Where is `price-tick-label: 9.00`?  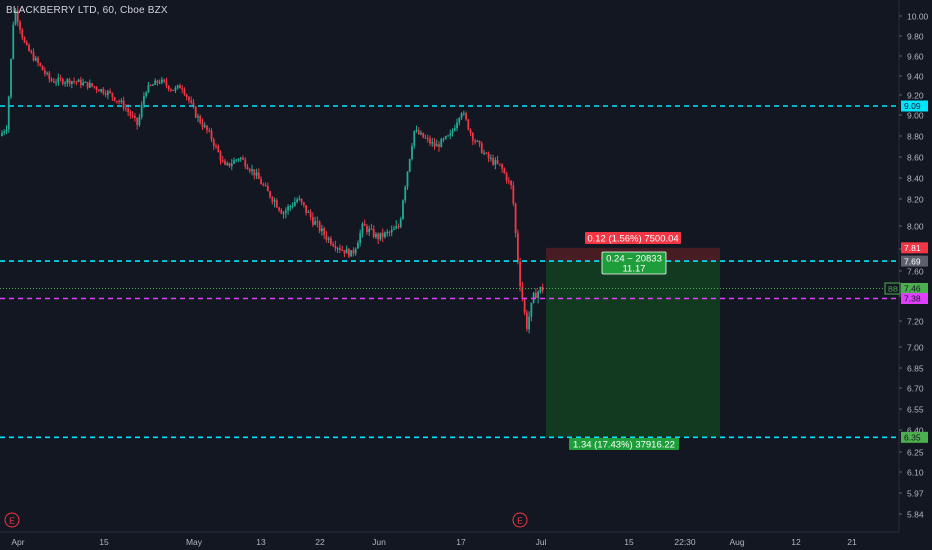 price-tick-label: 9.00 is located at coordinates (915, 116).